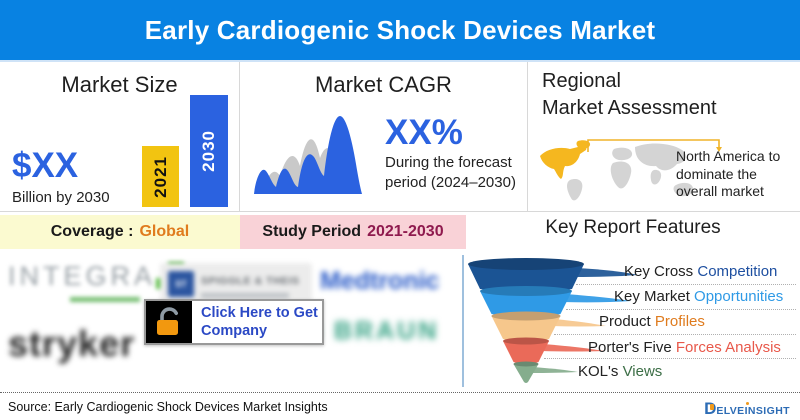 This screenshot has height=420, width=800. I want to click on click-to-get-company-button: Click Here to Get Company, so click(234, 322).